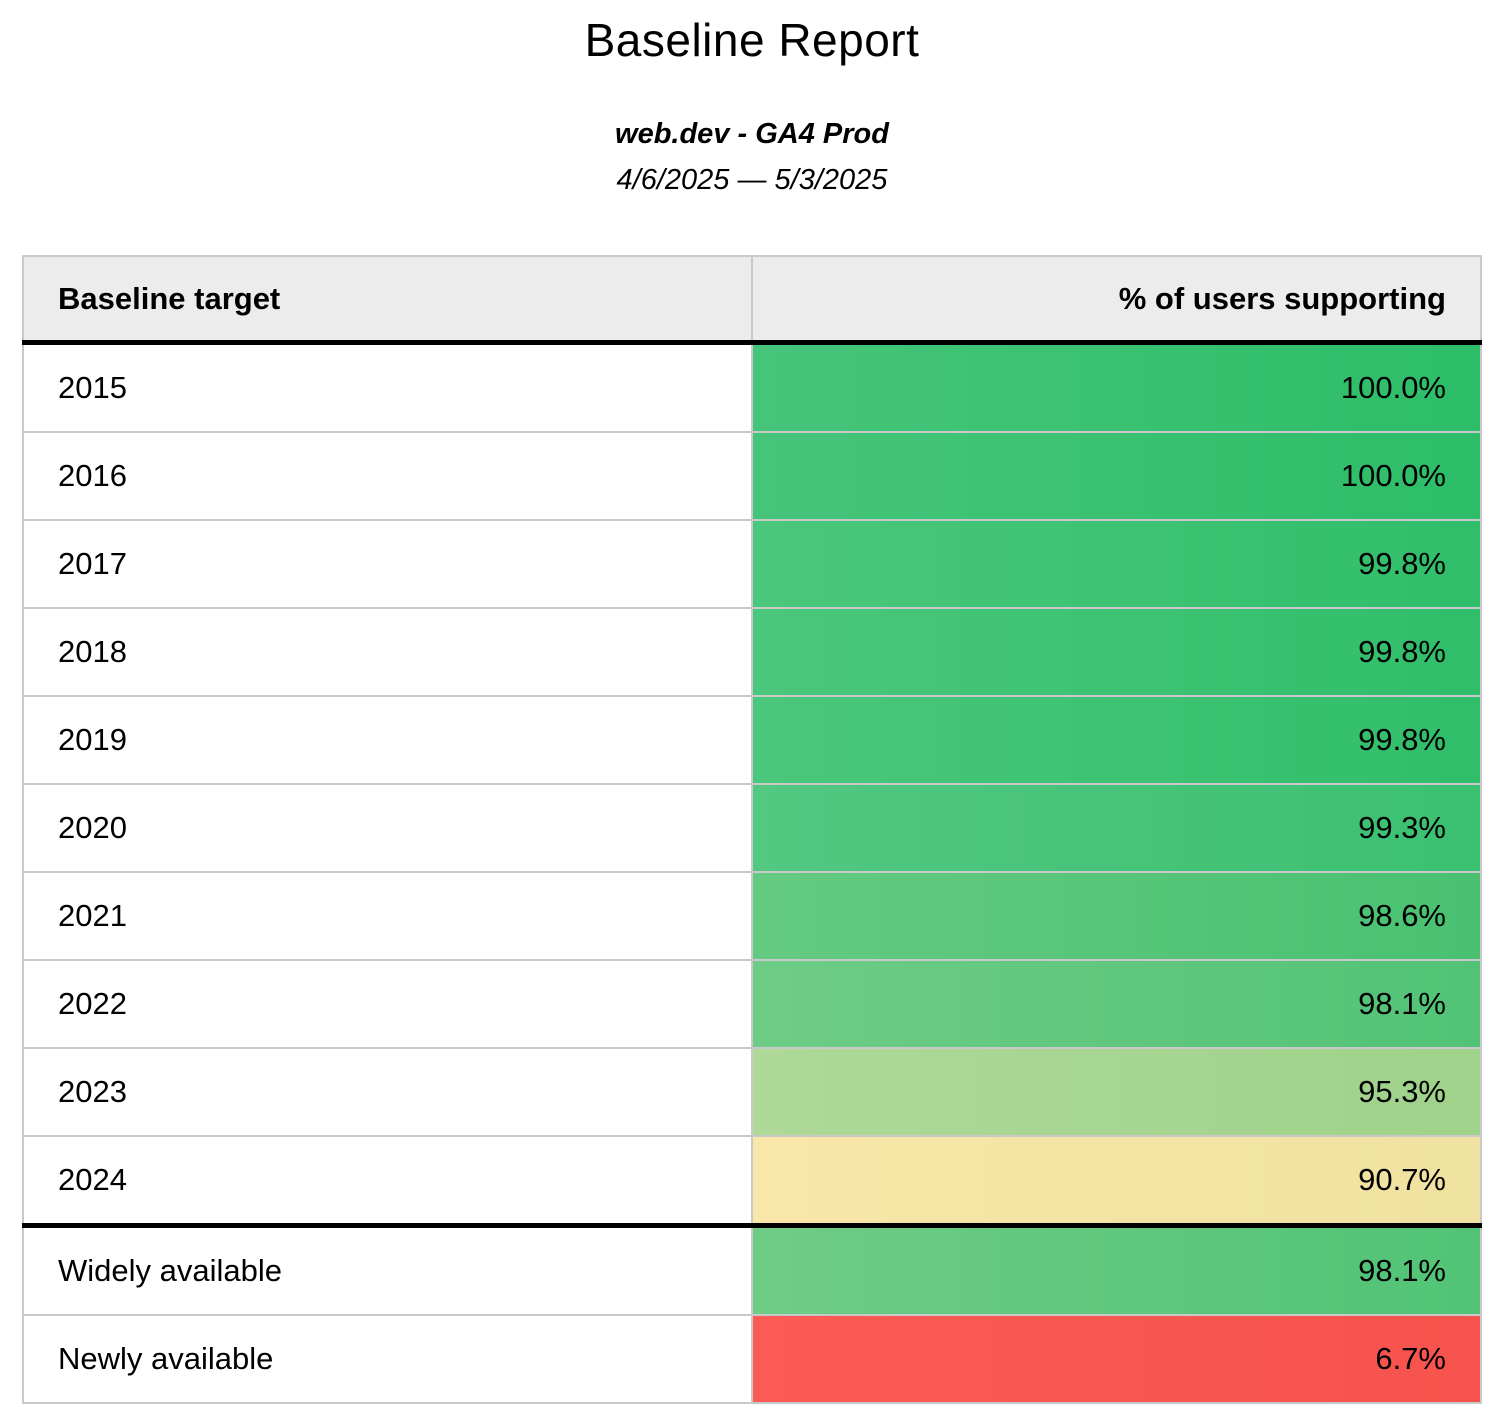 This screenshot has height=1426, width=1504. Describe the element at coordinates (1116, 916) in the screenshot. I see `percent-value-cell: 98.6%` at that location.